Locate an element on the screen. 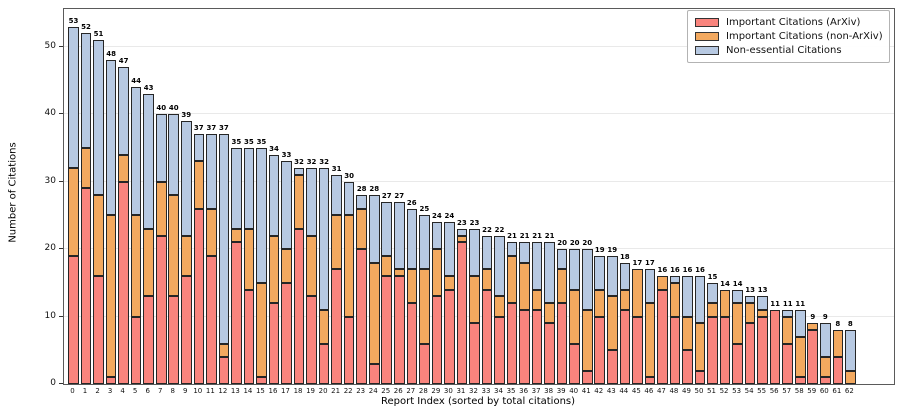  bar-total-label: 11 is located at coordinates (800, 303).